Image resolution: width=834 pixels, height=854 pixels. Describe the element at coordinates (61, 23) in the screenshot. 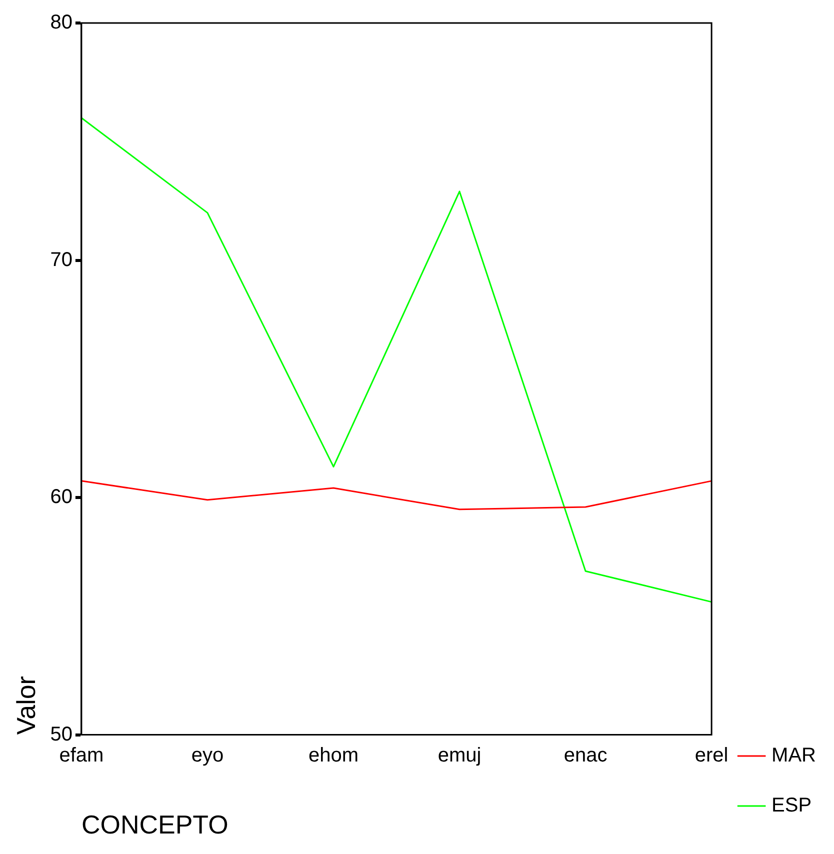

I see `y-tick-label: 80` at that location.